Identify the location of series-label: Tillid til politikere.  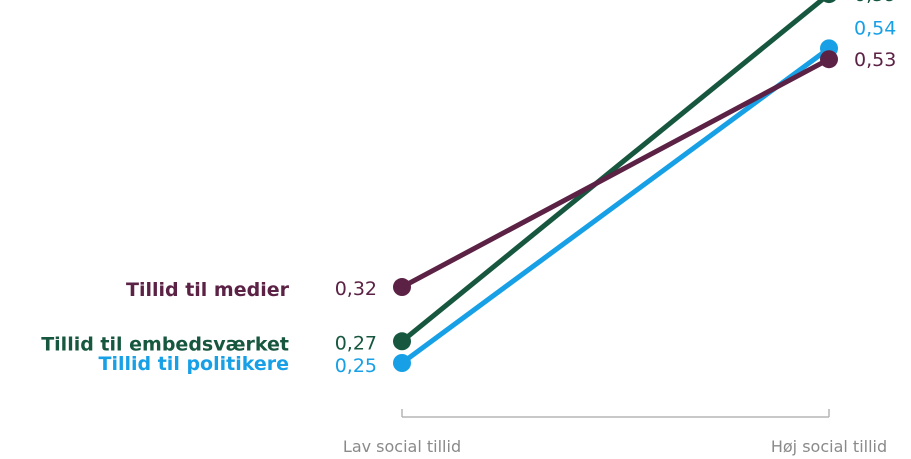
(194, 364).